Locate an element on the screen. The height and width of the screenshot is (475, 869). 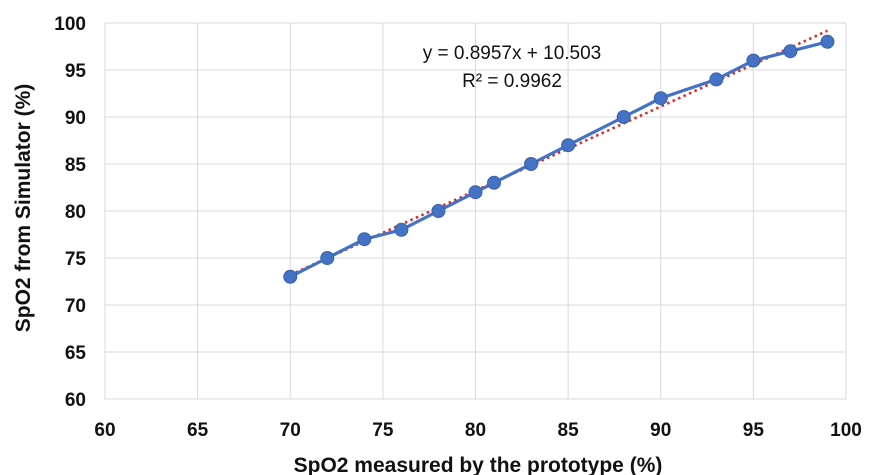
x-tick-label: 80 is located at coordinates (475, 430).